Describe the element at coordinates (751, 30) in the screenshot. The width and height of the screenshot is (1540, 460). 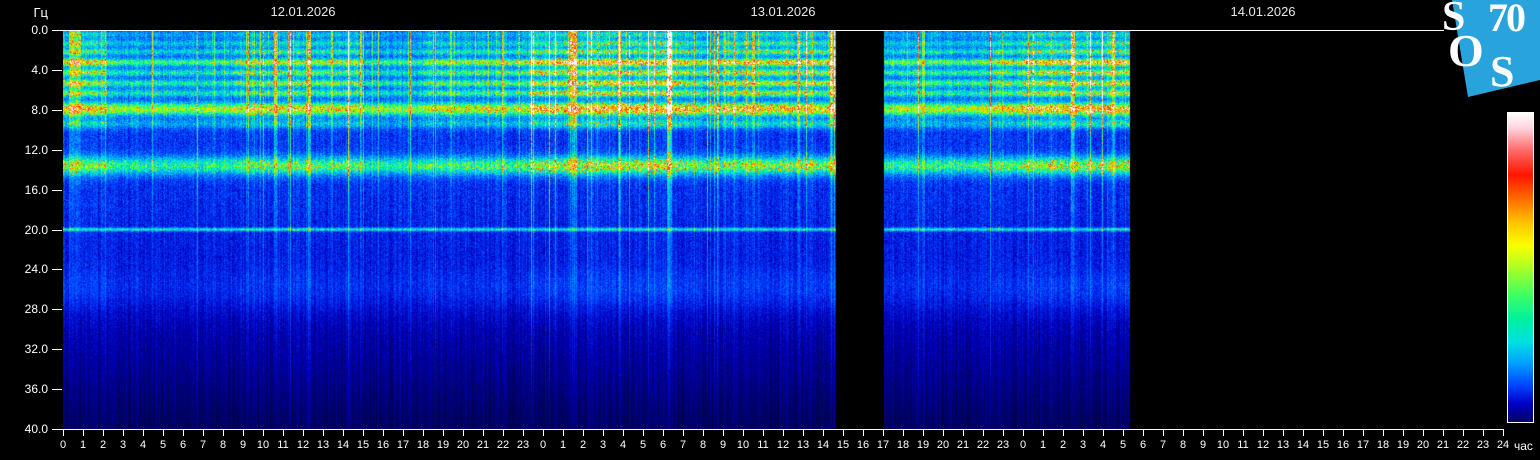
I see `plot-top-border` at that location.